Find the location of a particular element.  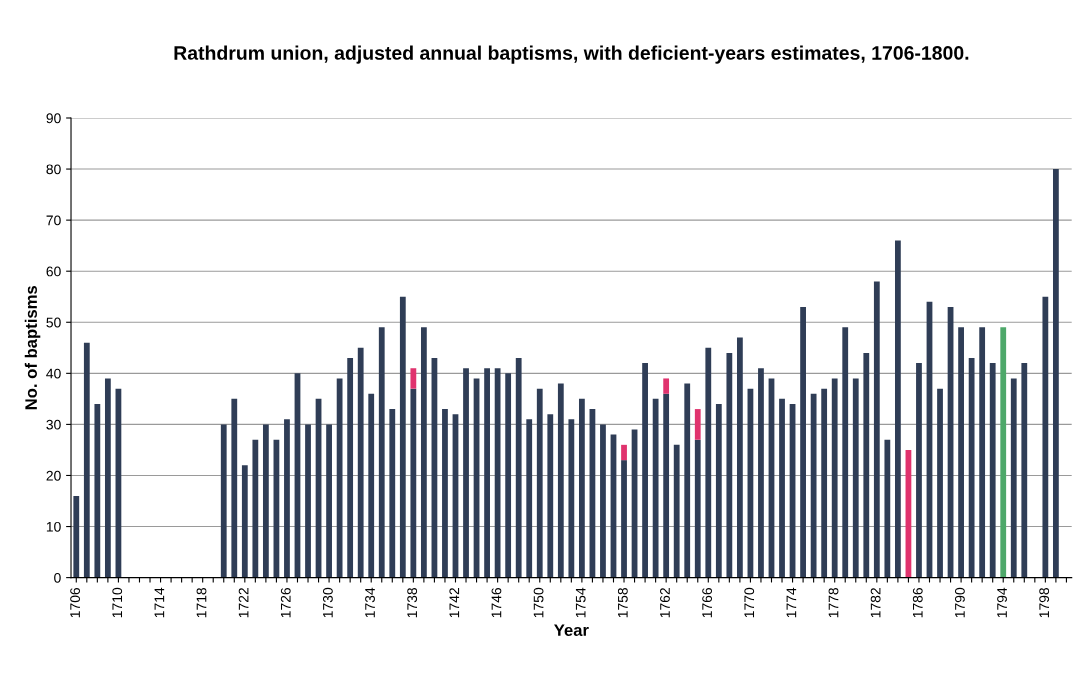

x-tick-label: 1794 is located at coordinates (1002, 602).